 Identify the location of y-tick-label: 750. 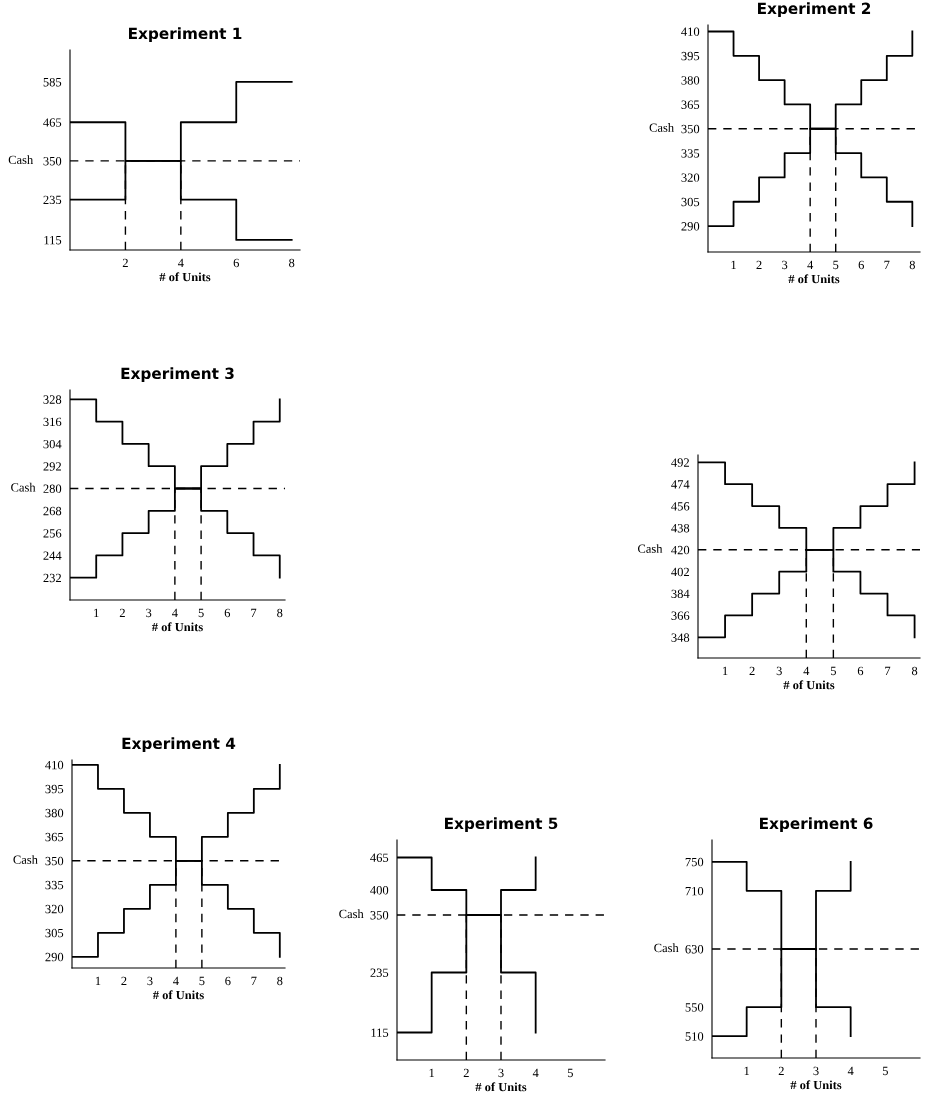
(694, 862).